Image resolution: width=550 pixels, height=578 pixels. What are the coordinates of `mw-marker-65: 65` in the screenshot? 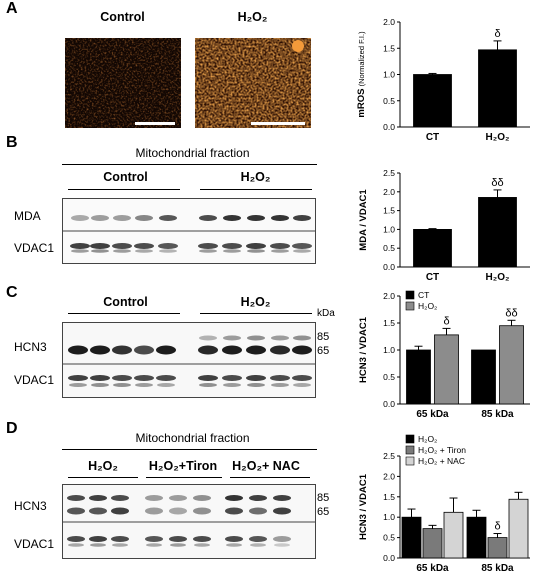 It's located at (323, 351).